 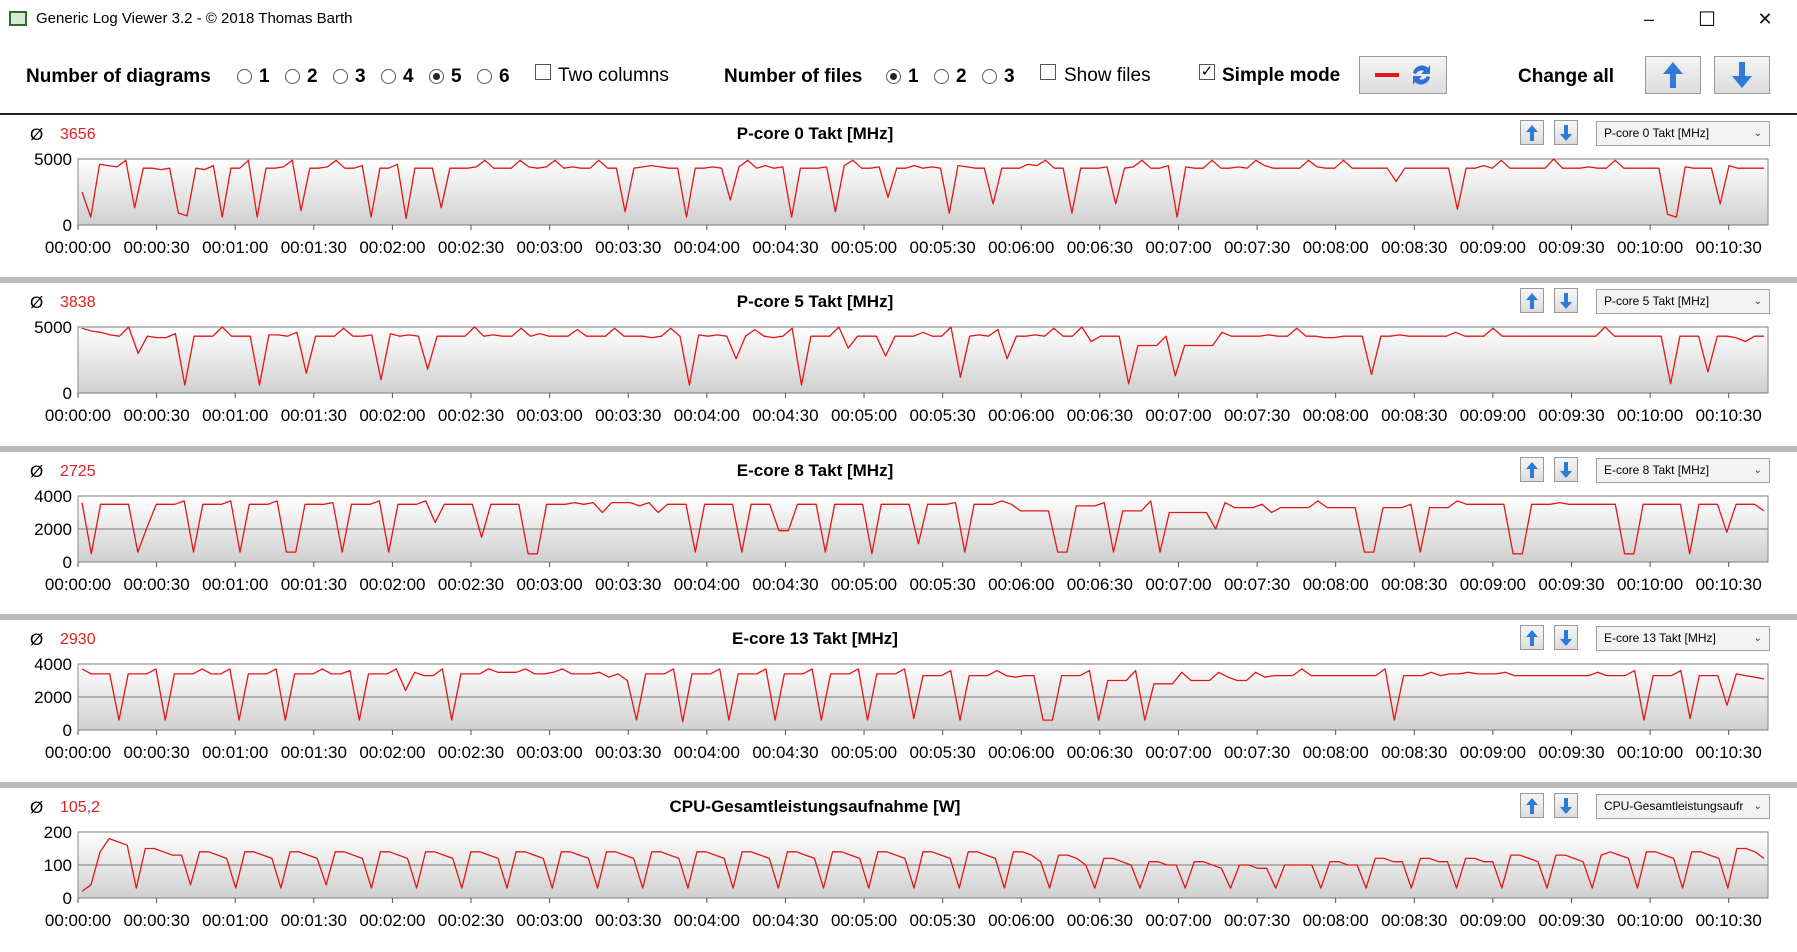 I want to click on x-tick-label: 00:08:00, so click(x=1336, y=415).